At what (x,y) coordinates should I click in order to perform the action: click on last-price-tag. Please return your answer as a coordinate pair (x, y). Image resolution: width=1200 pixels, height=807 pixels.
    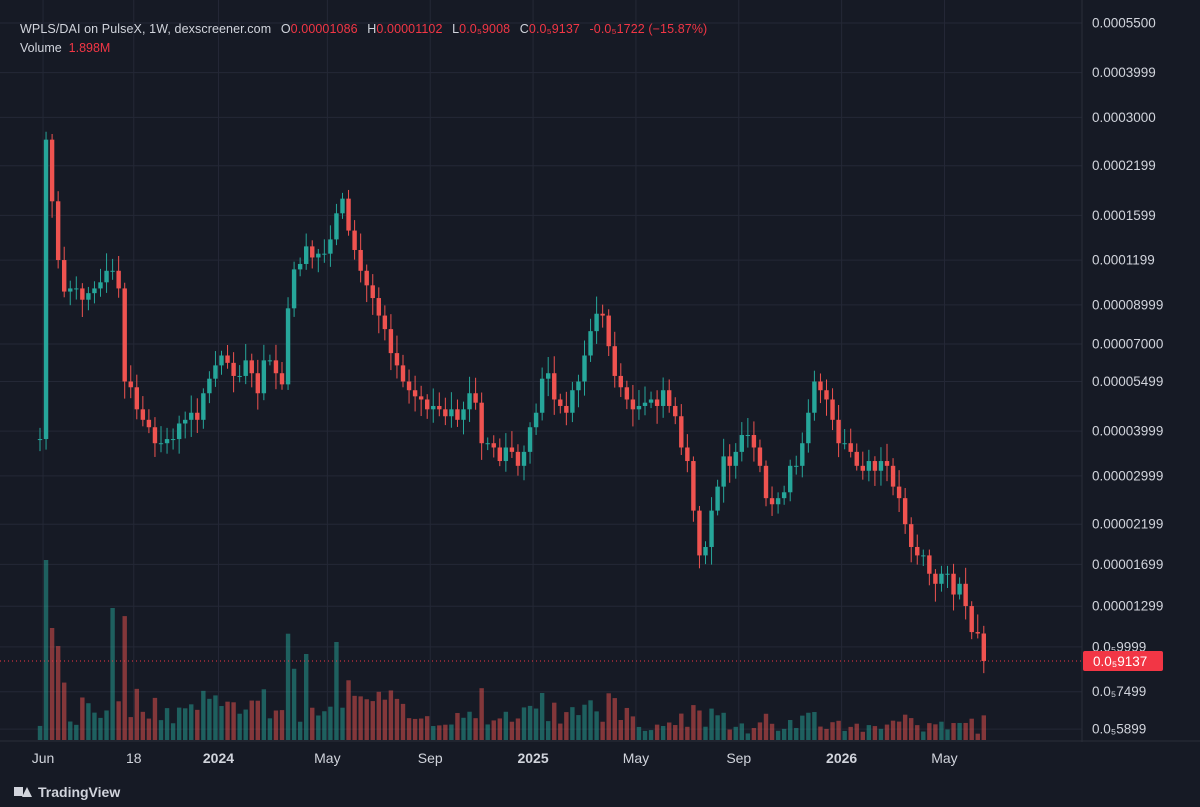
    Looking at the image, I should click on (1123, 660).